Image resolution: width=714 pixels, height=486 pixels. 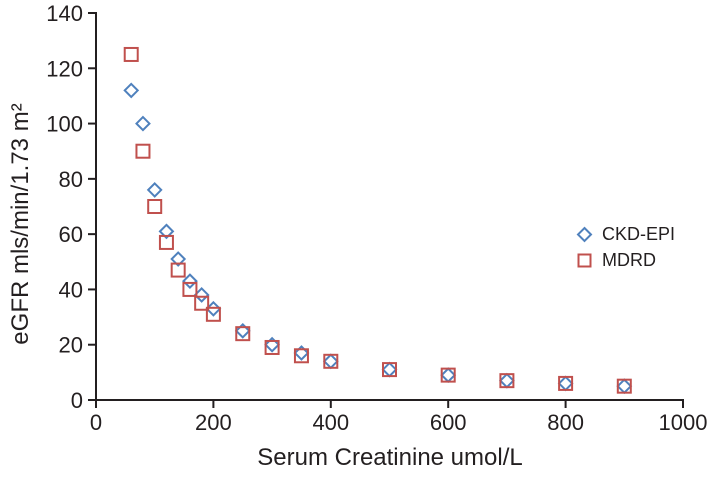 What do you see at coordinates (565, 422) in the screenshot?
I see `x-tick-label: 800` at bounding box center [565, 422].